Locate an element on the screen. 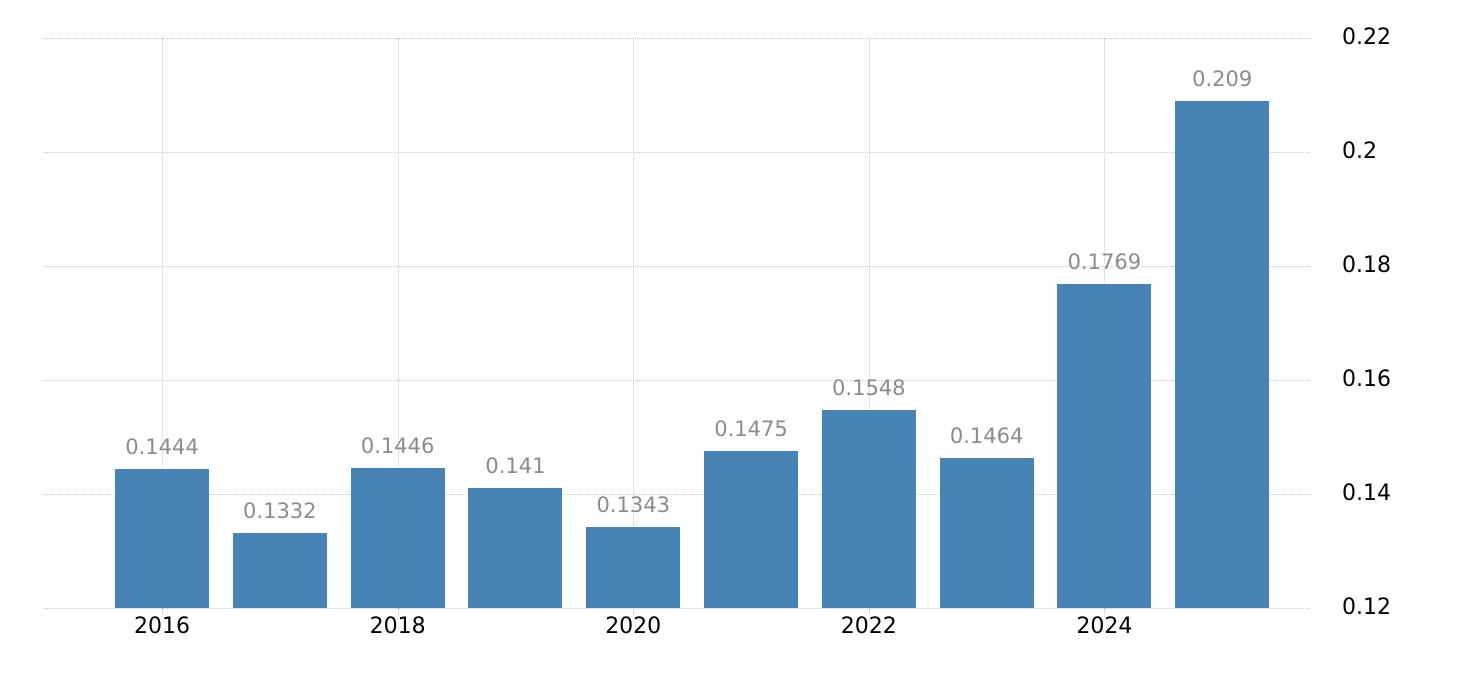  bar-2016 is located at coordinates (162, 538).